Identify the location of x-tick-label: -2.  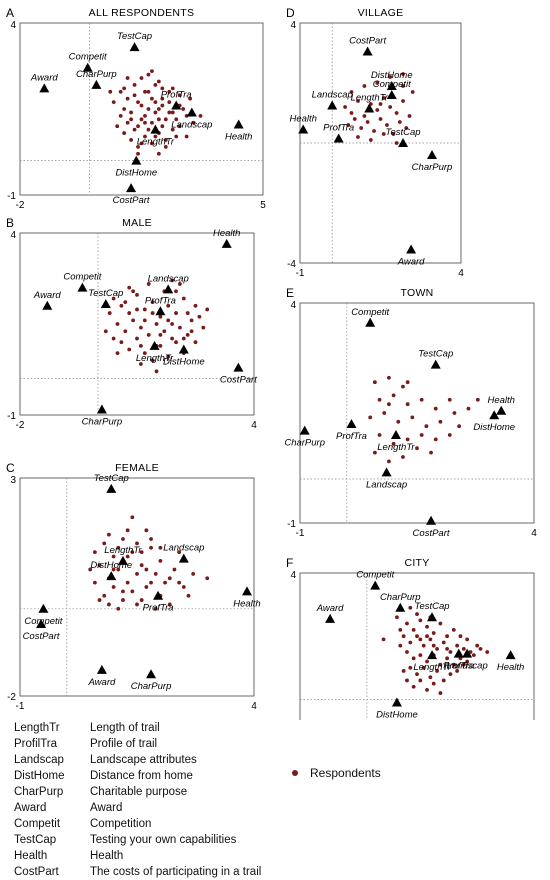
(20, 425).